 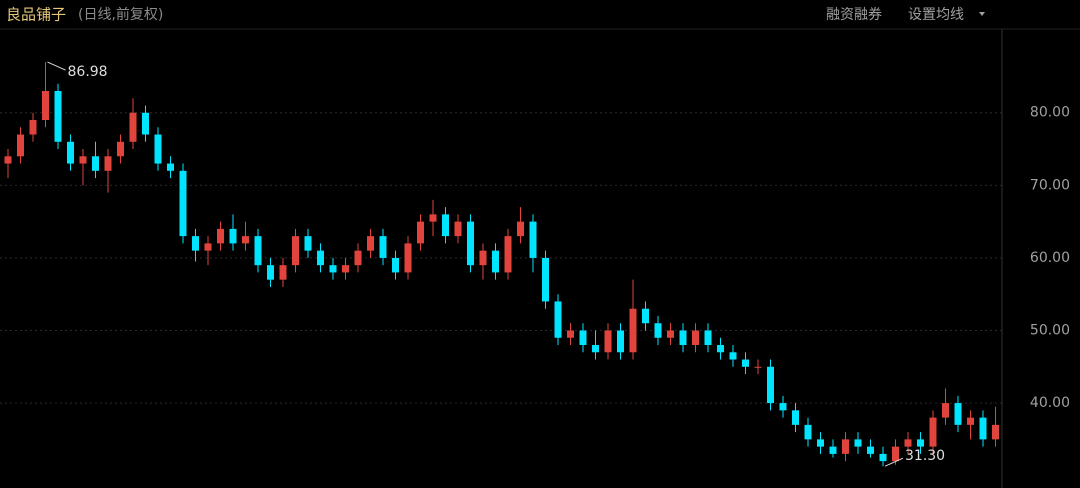 I want to click on max-label: 86.98, so click(x=88, y=72).